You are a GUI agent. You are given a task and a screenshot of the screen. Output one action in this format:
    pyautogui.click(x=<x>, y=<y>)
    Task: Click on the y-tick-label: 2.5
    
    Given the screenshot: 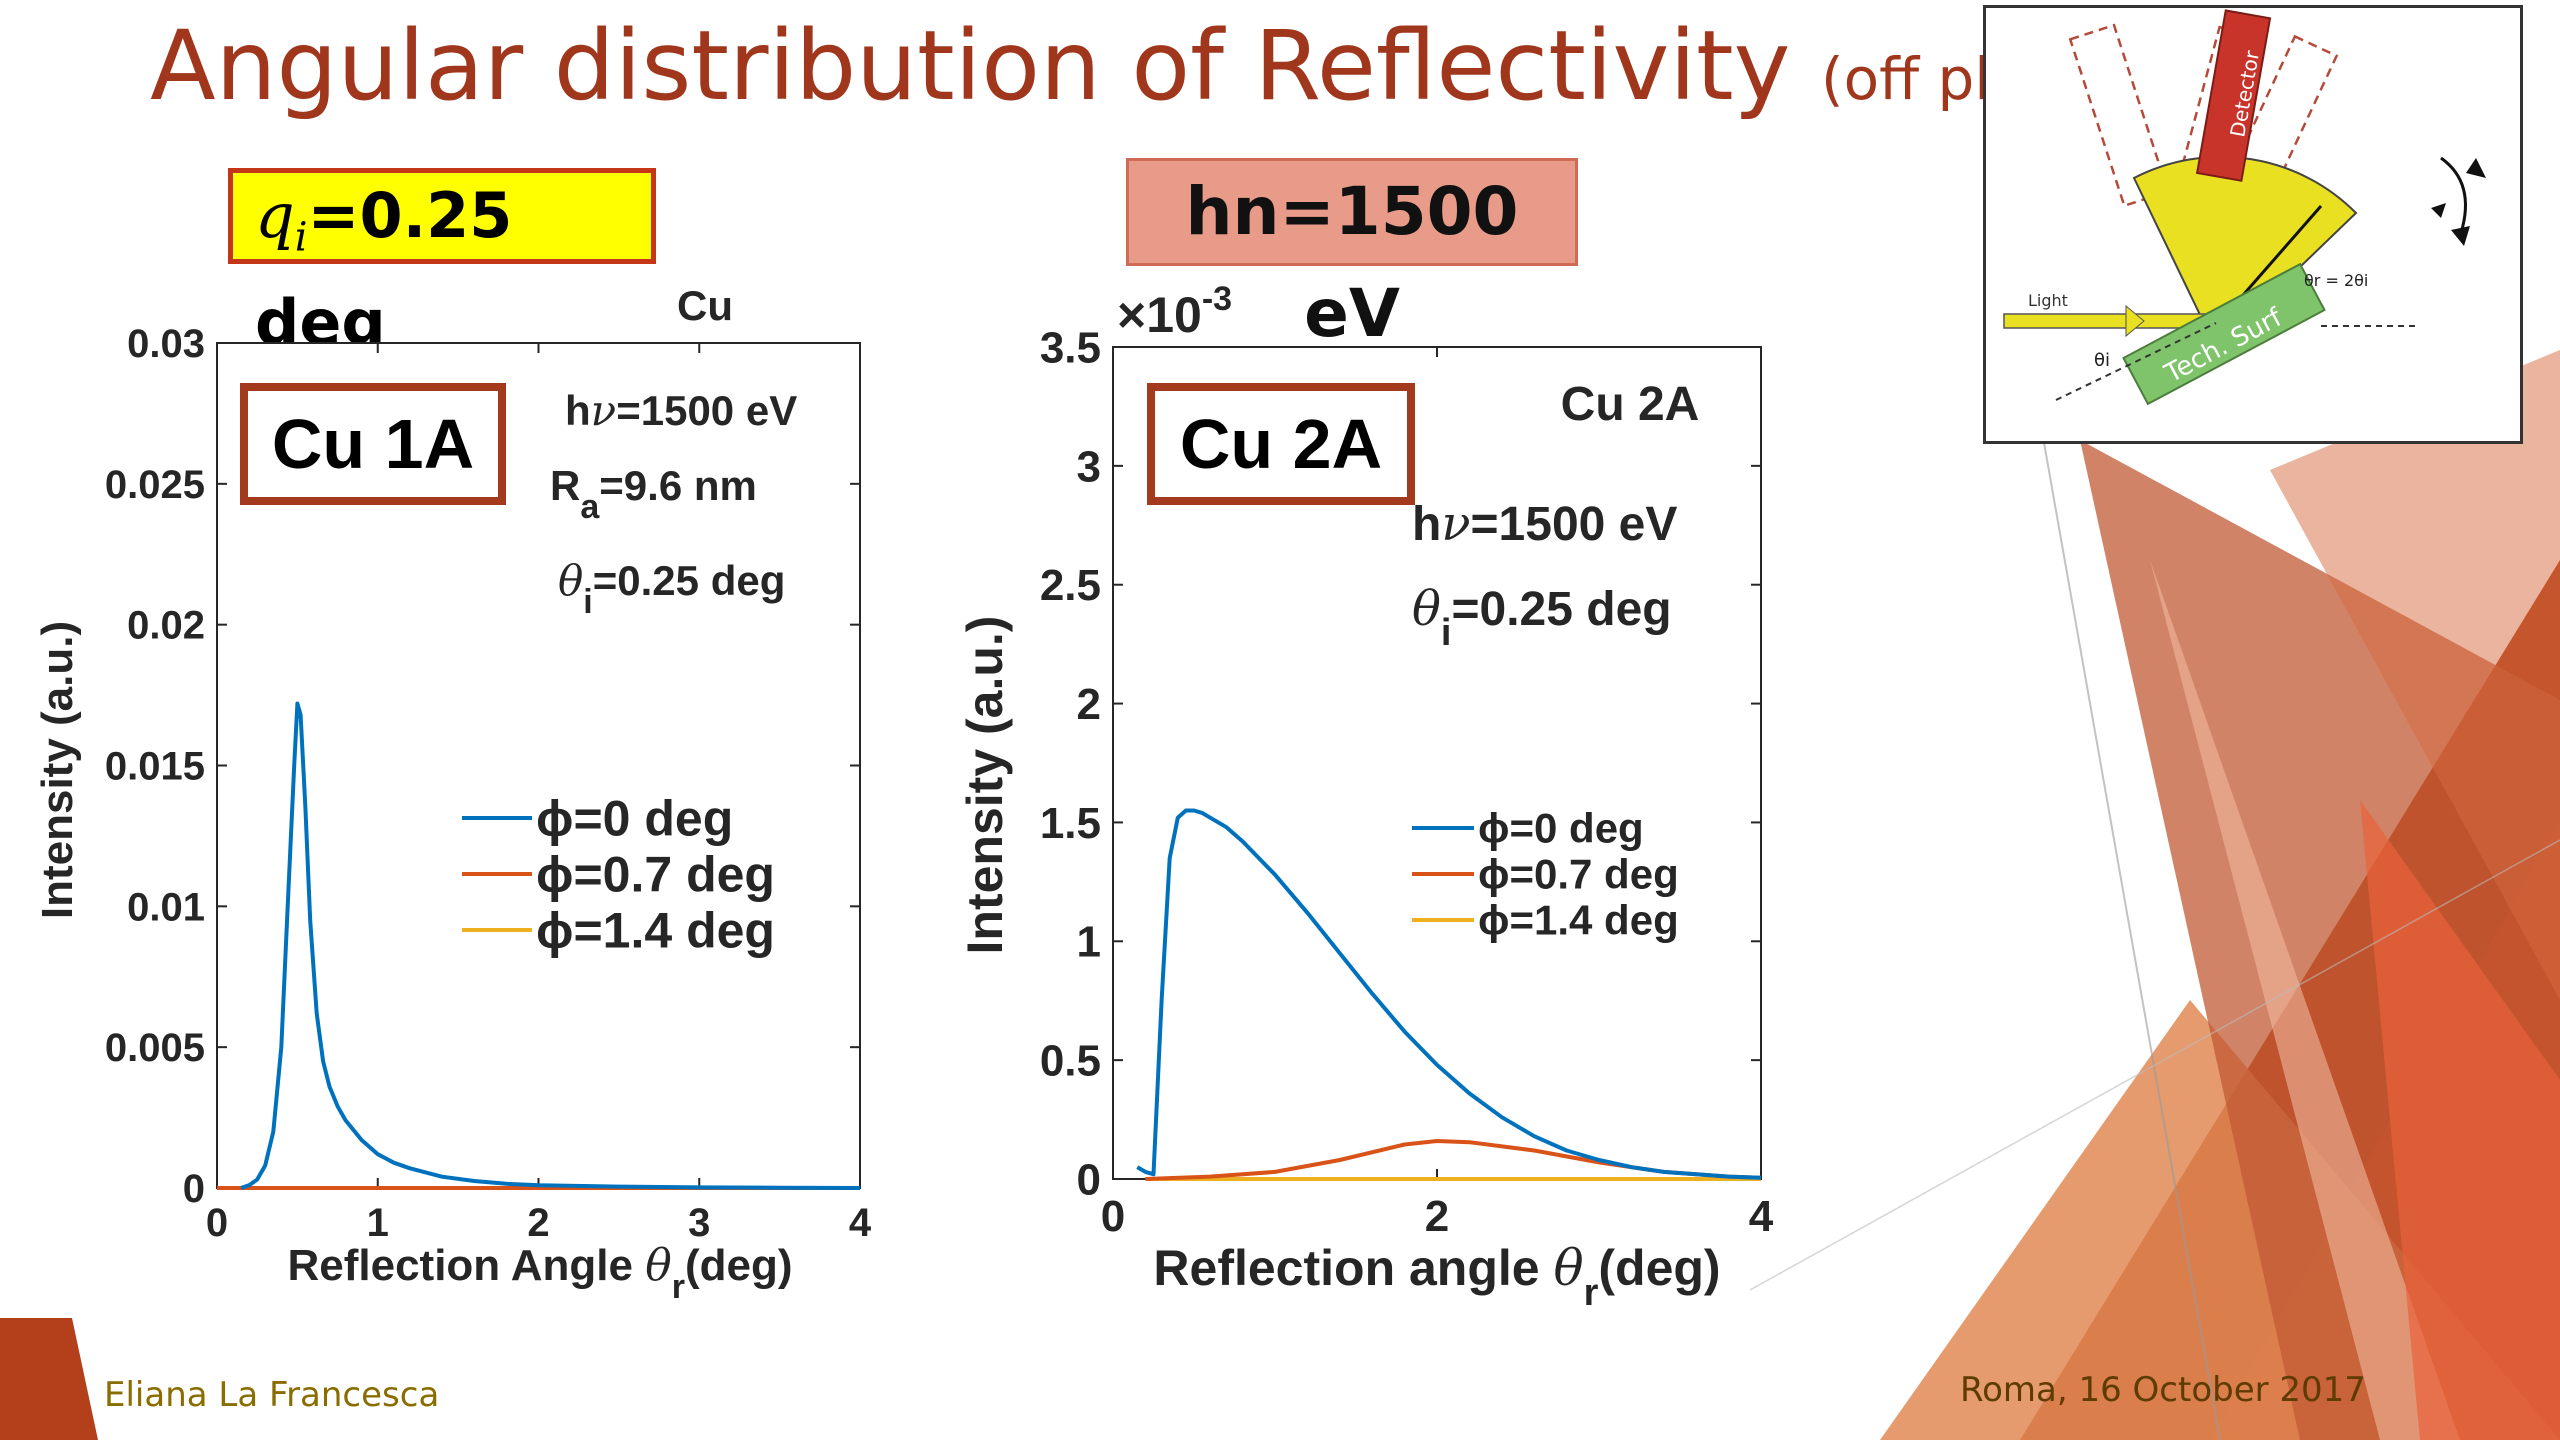 What is the action you would take?
    pyautogui.click(x=1070, y=585)
    